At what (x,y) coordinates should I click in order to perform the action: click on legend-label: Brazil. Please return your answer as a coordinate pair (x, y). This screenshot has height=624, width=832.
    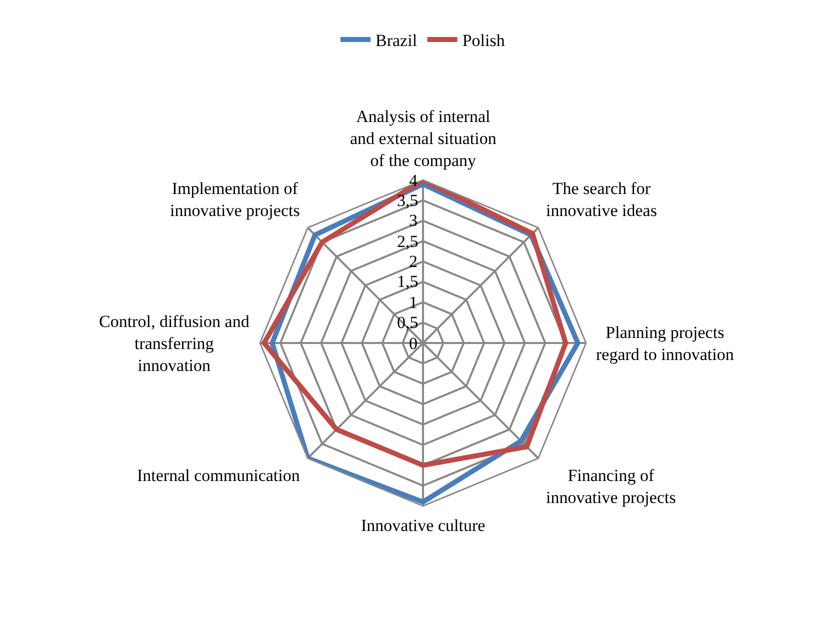
    Looking at the image, I should click on (397, 40).